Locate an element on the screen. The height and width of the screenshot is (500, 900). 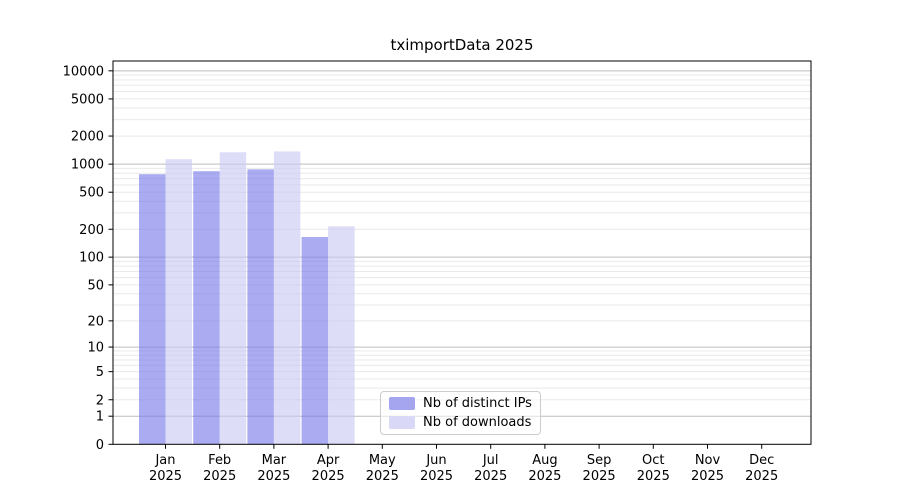
y-tick-label: 500 is located at coordinates (91, 193).